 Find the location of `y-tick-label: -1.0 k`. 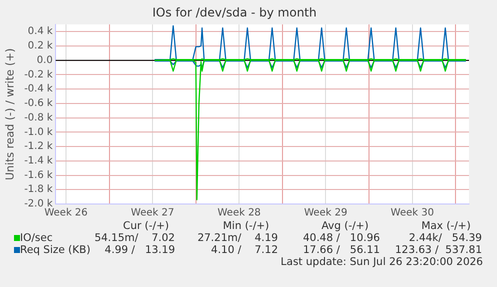

y-tick-label: -1.0 k is located at coordinates (38, 132).